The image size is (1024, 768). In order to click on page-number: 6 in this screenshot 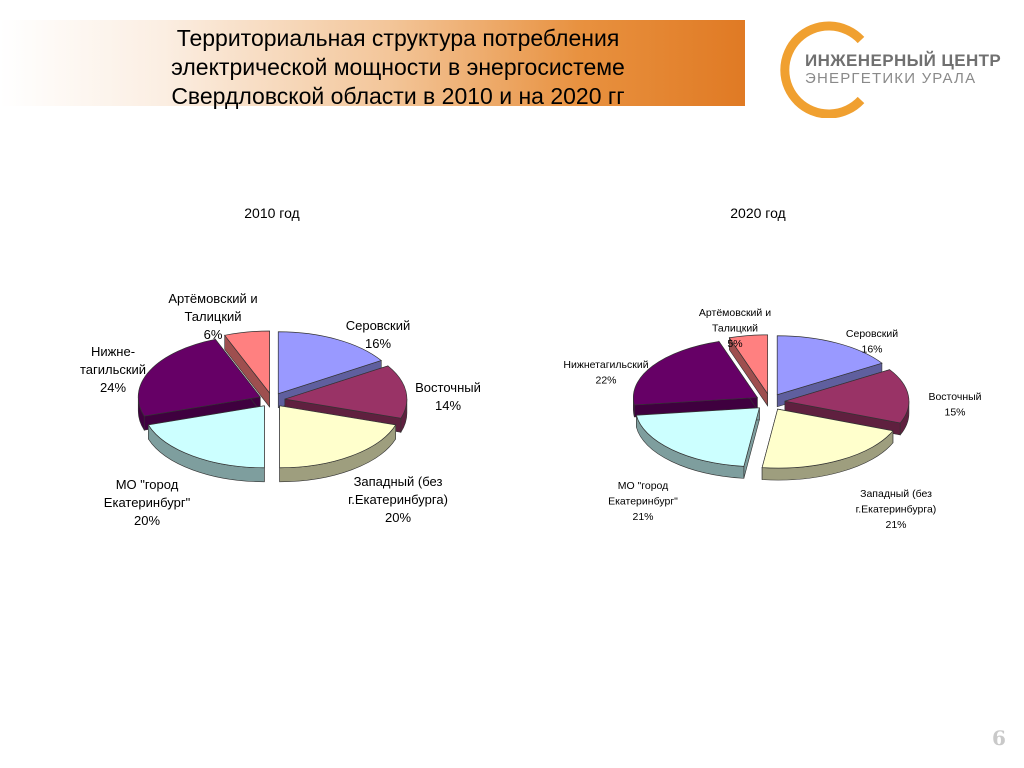, I will do `click(999, 738)`.